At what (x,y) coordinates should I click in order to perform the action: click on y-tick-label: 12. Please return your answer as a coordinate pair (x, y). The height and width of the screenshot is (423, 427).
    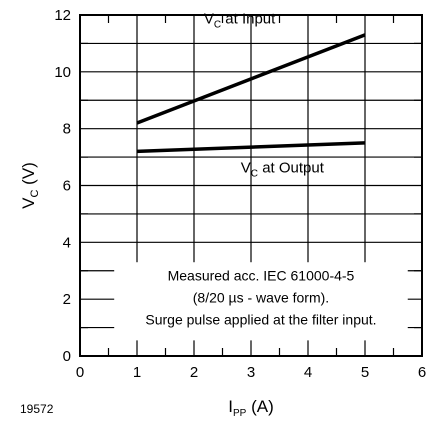
    Looking at the image, I should click on (62, 15).